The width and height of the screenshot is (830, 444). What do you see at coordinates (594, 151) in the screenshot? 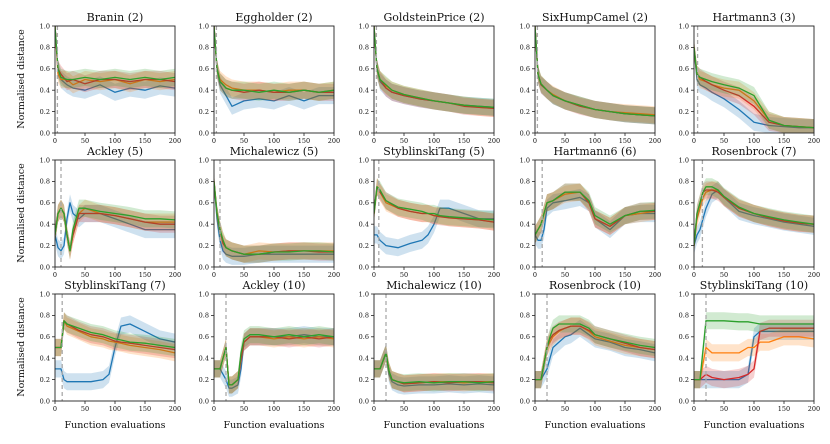
I see `subplot-title: Hartmann6 (6)` at bounding box center [594, 151].